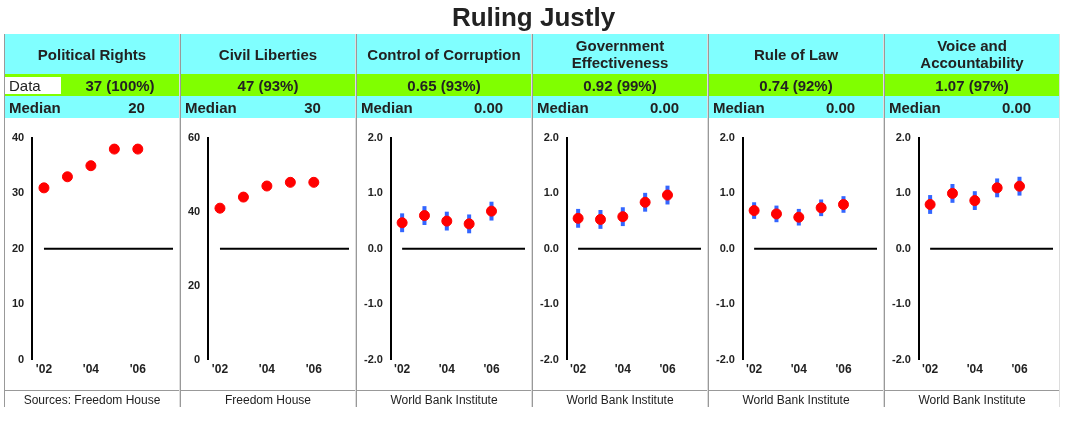  Describe the element at coordinates (533, 17) in the screenshot. I see `text: Ruling Justly` at that location.